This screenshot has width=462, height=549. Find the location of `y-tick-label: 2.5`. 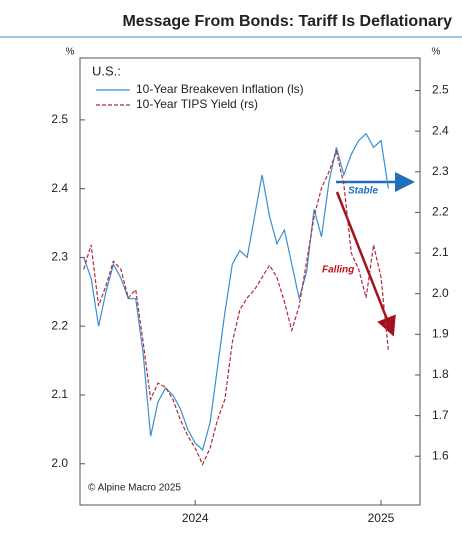

y-tick-label: 2.5 is located at coordinates (59, 119).